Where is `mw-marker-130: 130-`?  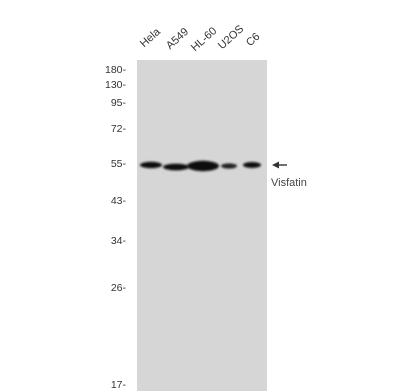 mw-marker-130: 130- is located at coordinates (115, 85).